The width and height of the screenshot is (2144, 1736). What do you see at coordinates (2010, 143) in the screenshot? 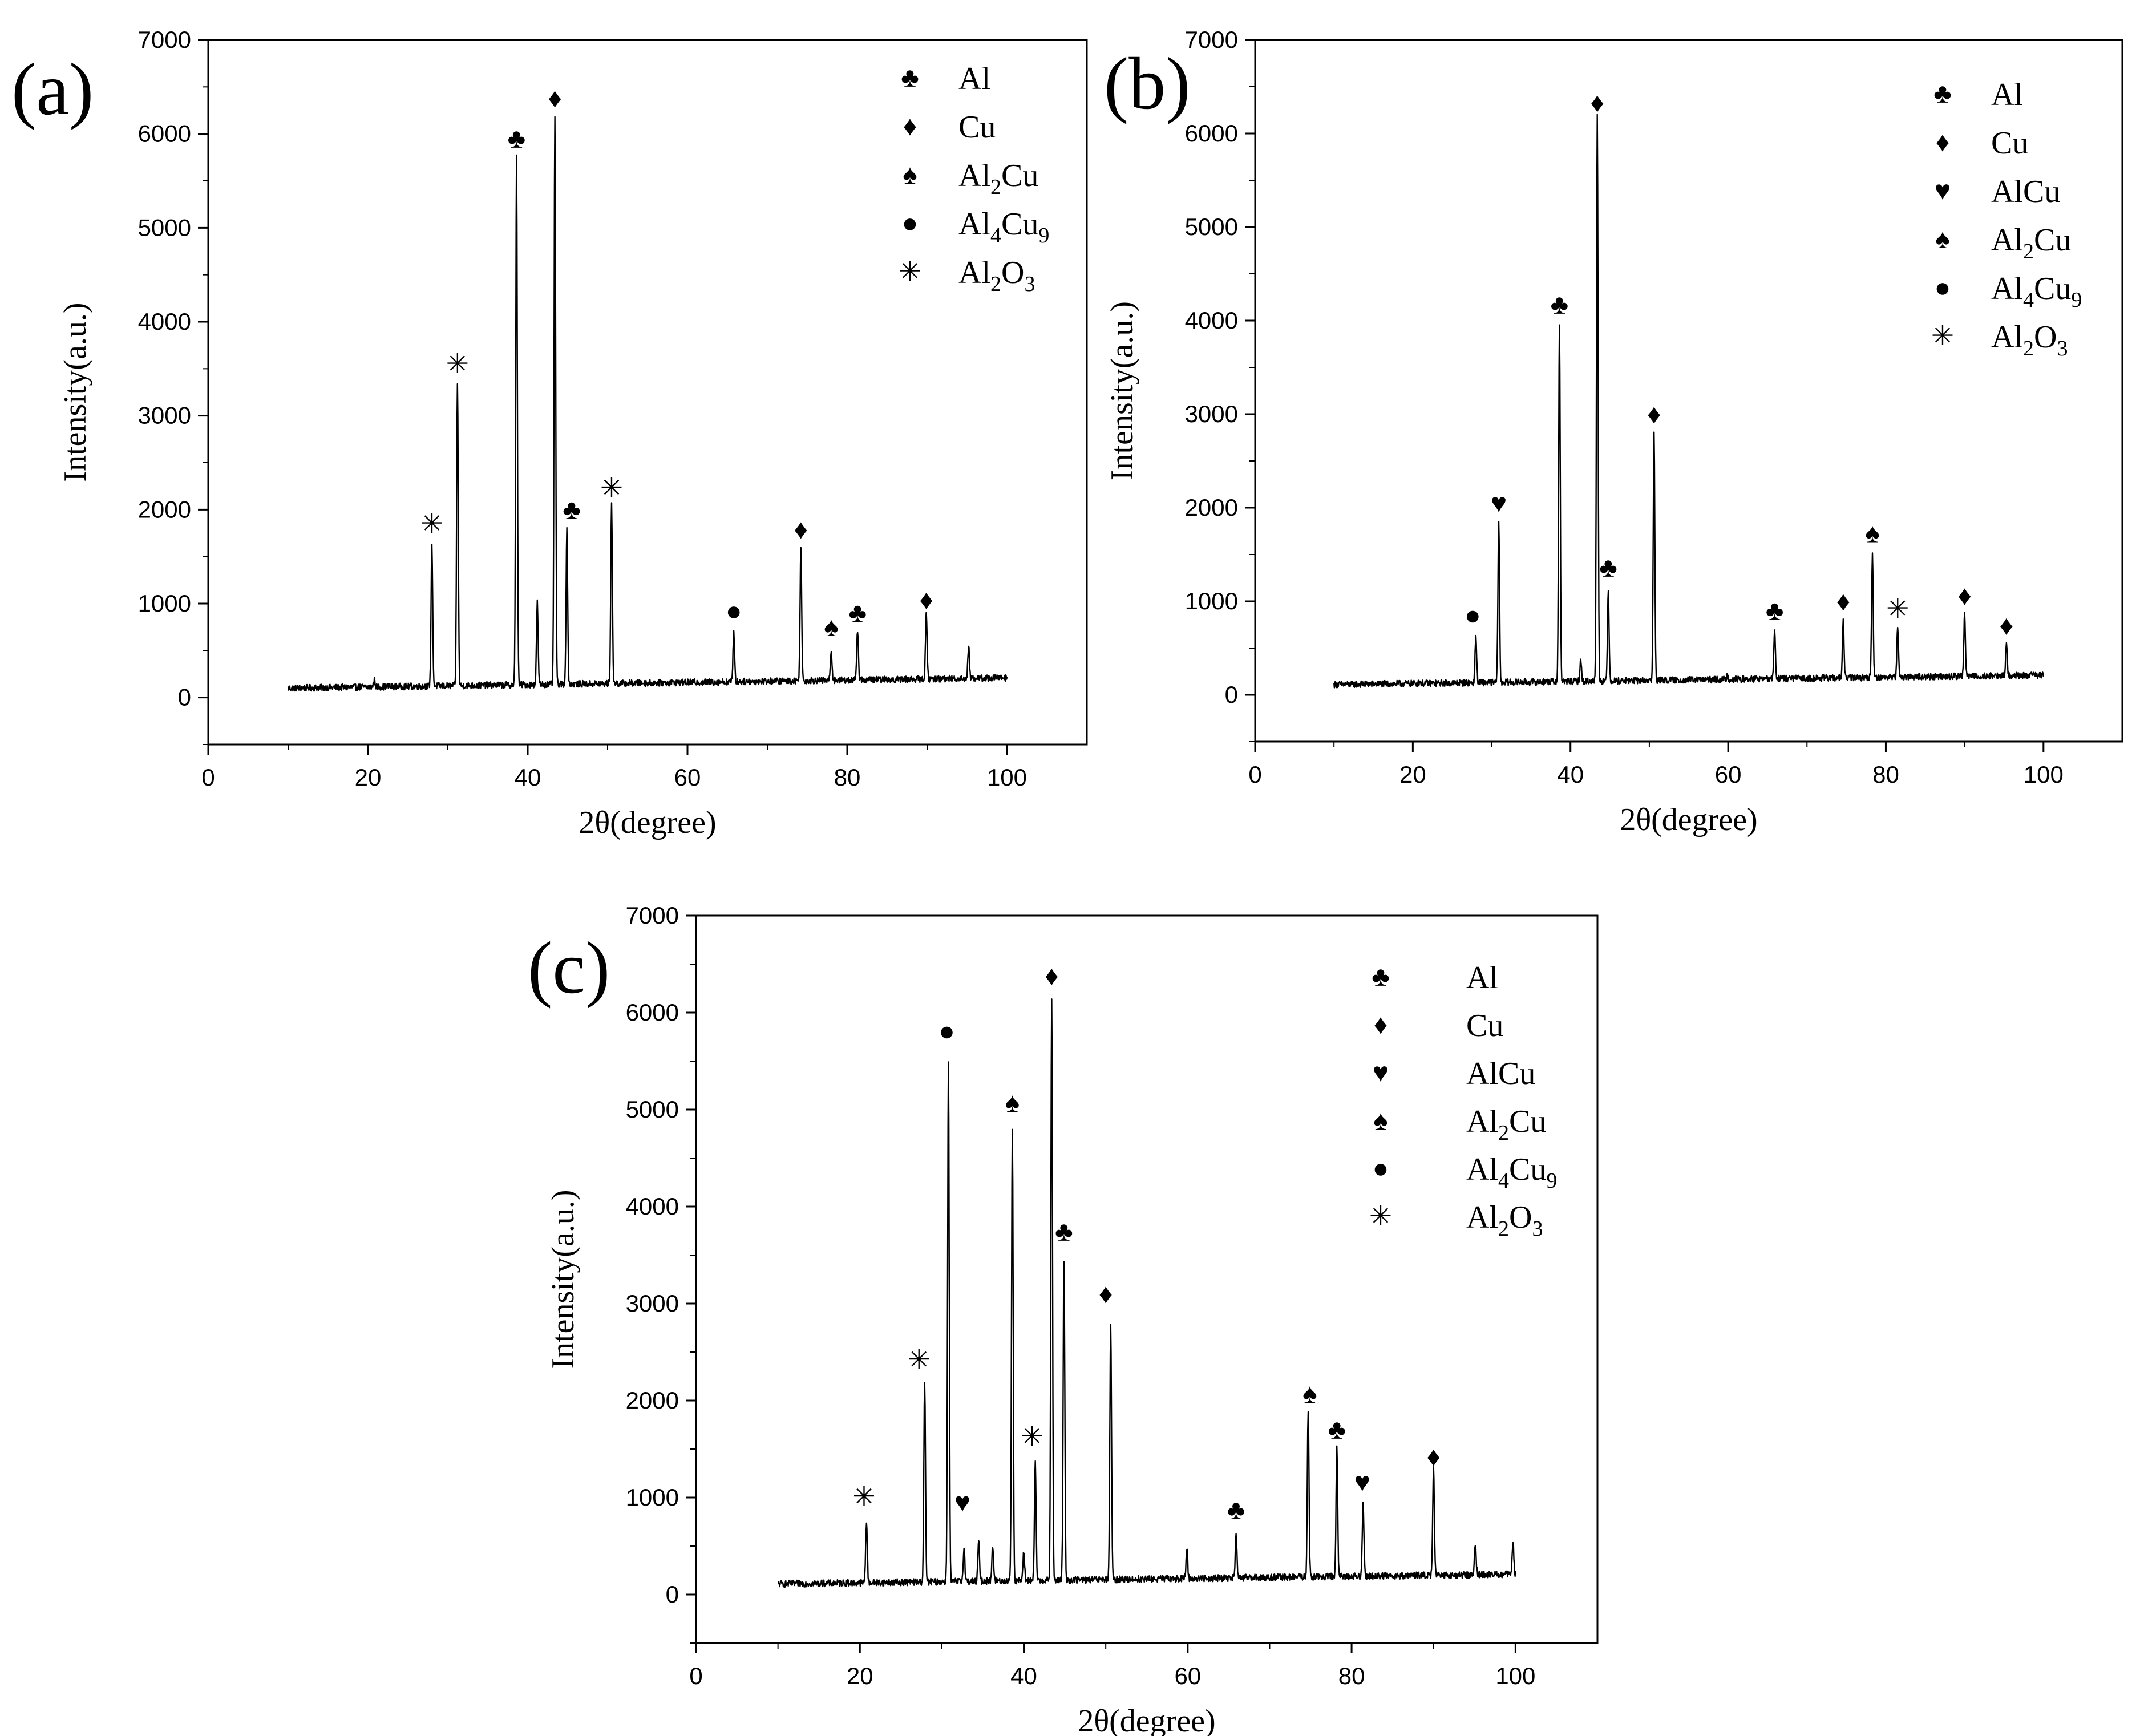
I see `legend-label-cu: Cu` at bounding box center [2010, 143].